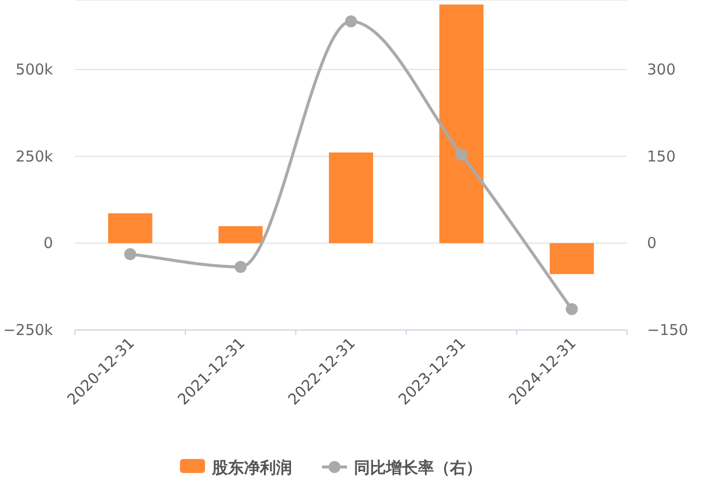 Image resolution: width=705 pixels, height=499 pixels. I want to click on legend-label: 同比增长率（右）, so click(418, 467).